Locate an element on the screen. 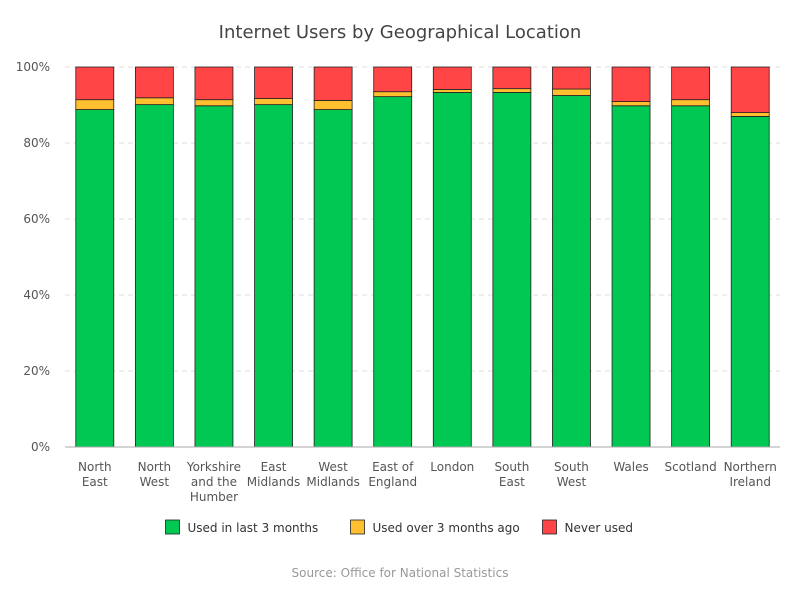  legend-label: Never used is located at coordinates (599, 528).